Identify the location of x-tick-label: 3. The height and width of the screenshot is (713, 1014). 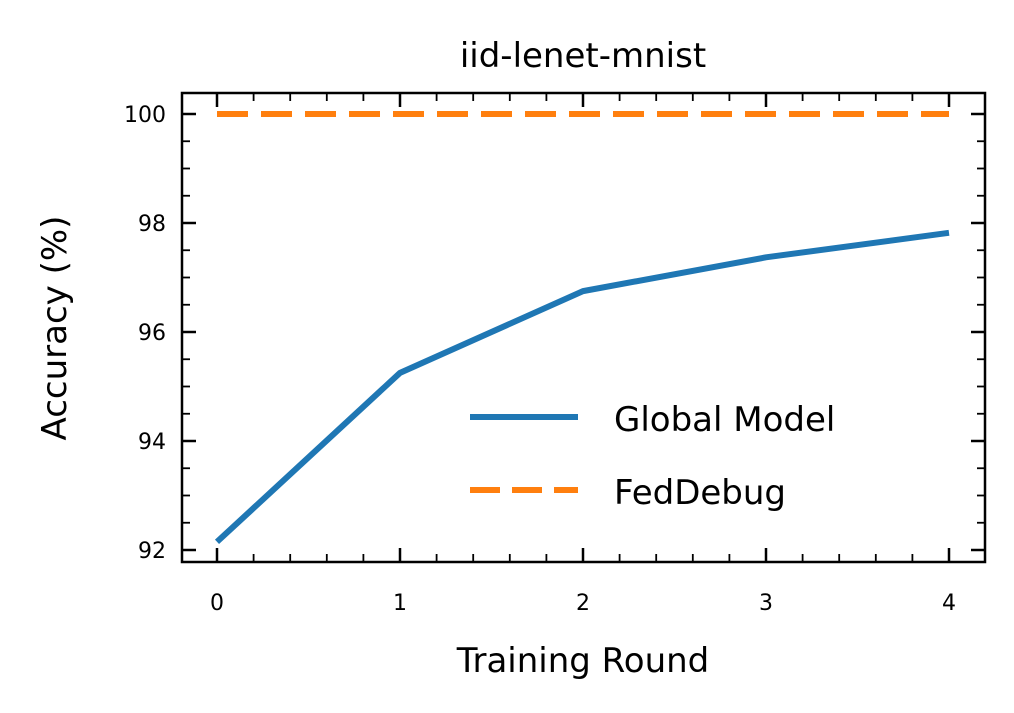
(766, 603).